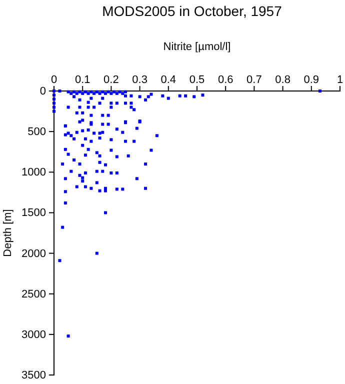 This screenshot has width=345, height=384. I want to click on x-tick-label: 0.3, so click(140, 80).